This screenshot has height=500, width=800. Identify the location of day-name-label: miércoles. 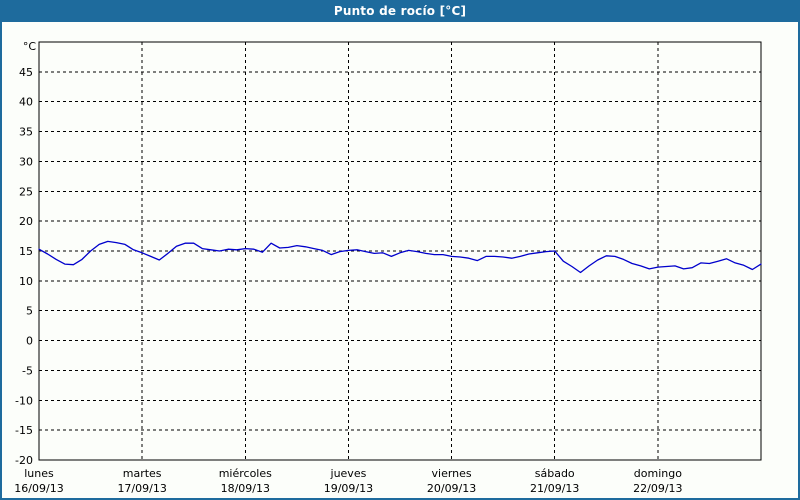
(245, 473).